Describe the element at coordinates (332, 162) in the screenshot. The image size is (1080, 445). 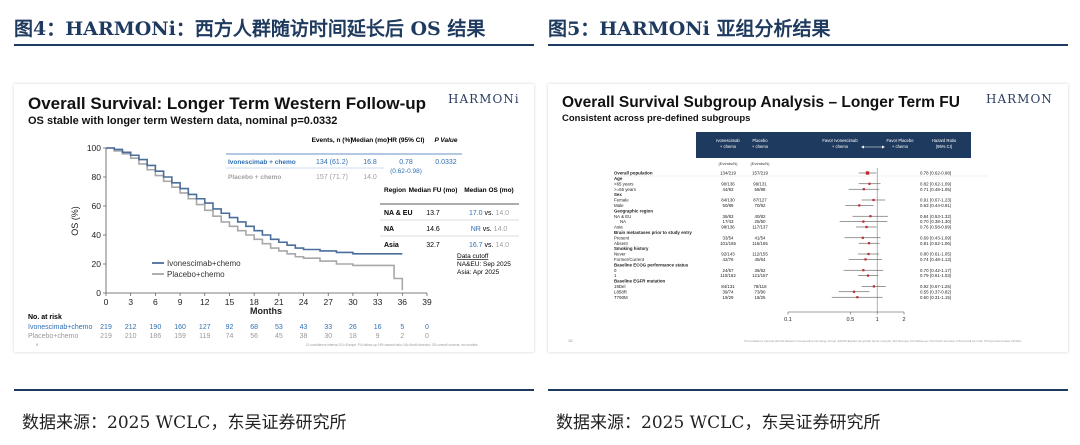
I see `stats-events-ivonescimab: 134 (61.2)` at that location.